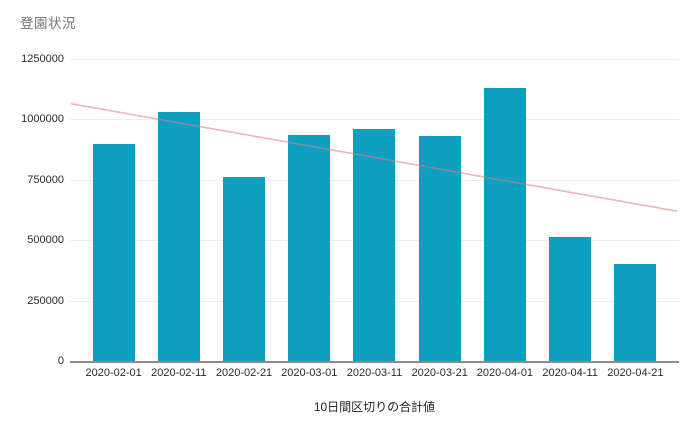  I want to click on x-tick-label: 2020-02-01, so click(113, 373).